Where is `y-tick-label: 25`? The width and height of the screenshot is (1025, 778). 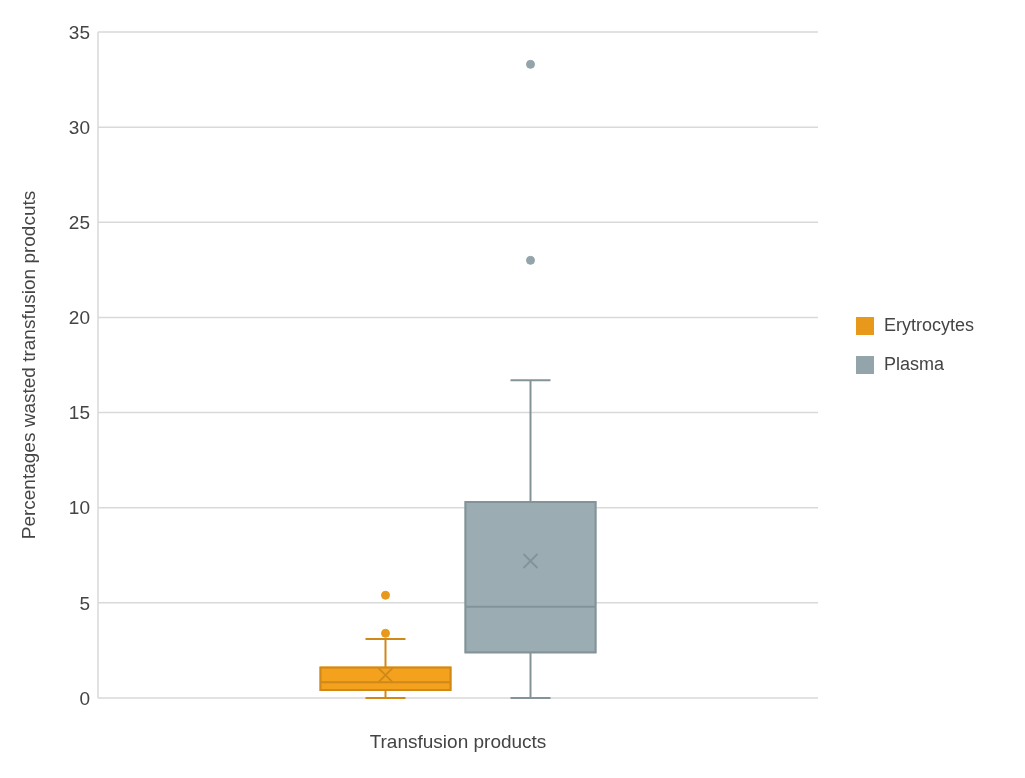
y-tick-label: 25 is located at coordinates (79, 223).